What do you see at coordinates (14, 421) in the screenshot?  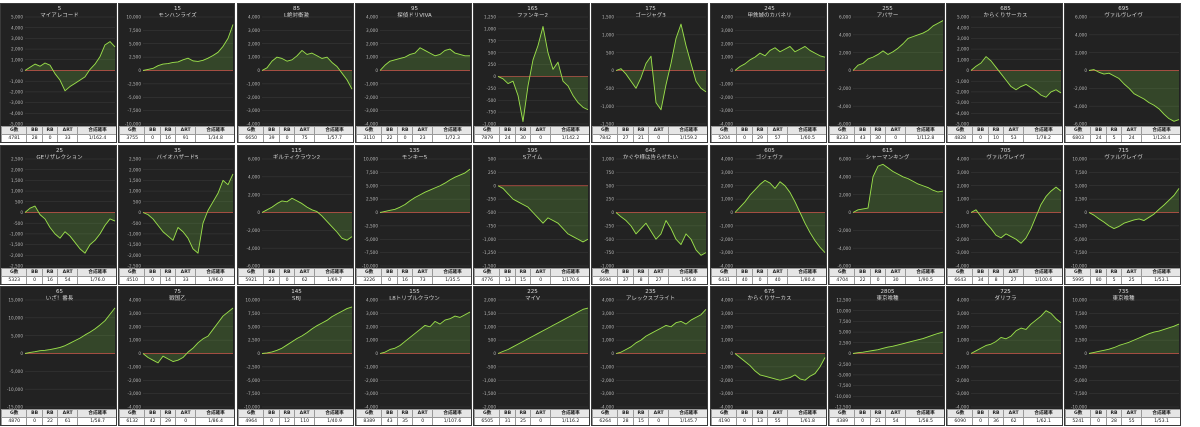 I see `stats-value-cell: 4870` at bounding box center [14, 421].